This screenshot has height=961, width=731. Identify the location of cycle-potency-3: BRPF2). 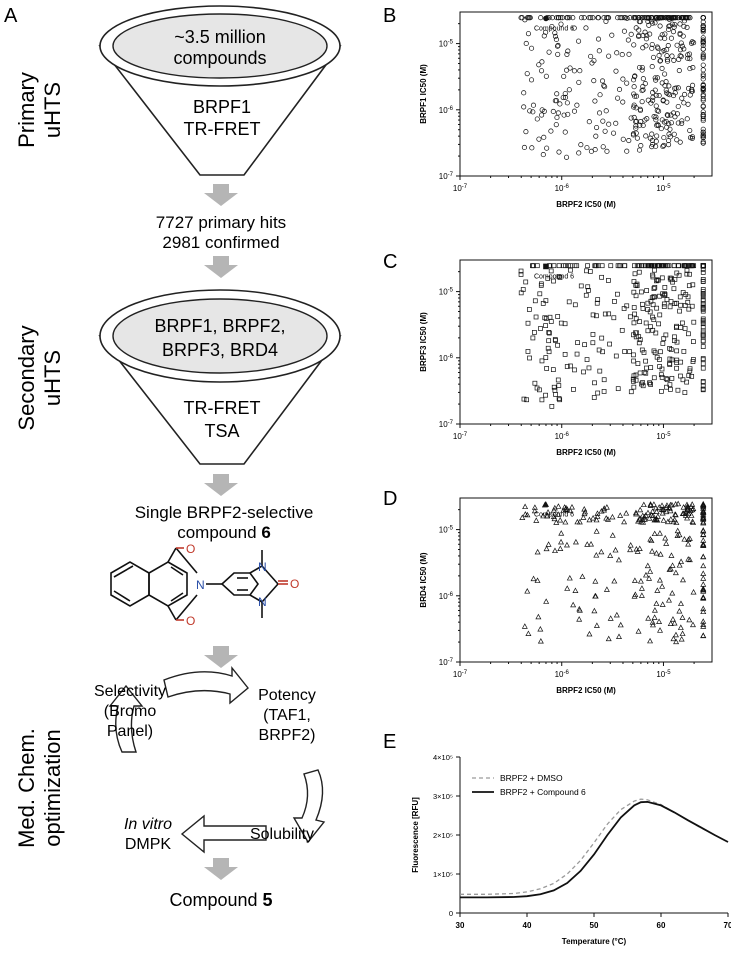
(287, 735).